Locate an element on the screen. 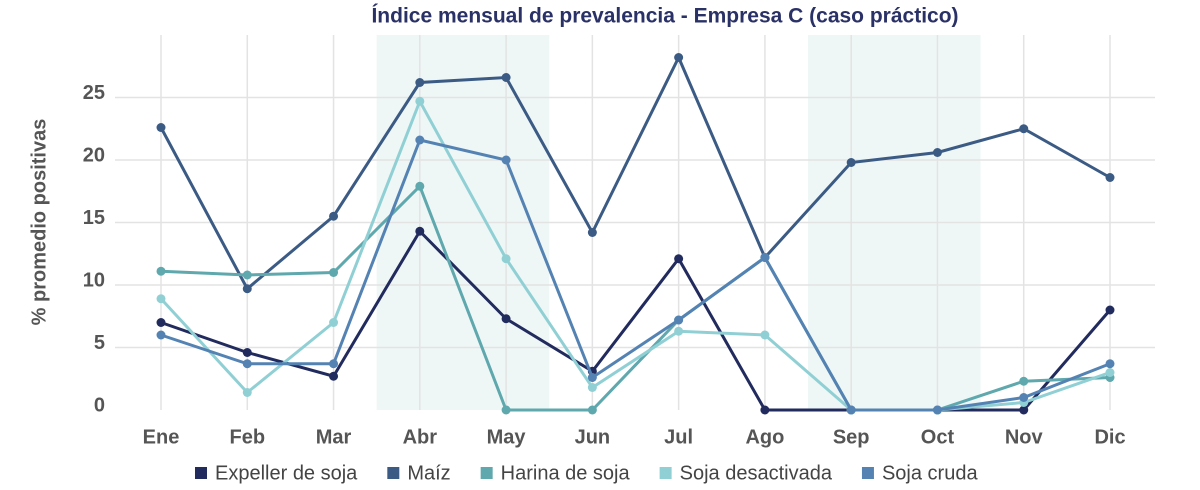 Image resolution: width=1200 pixels, height=490 pixels. legend-label: Soja cruda is located at coordinates (930, 473).